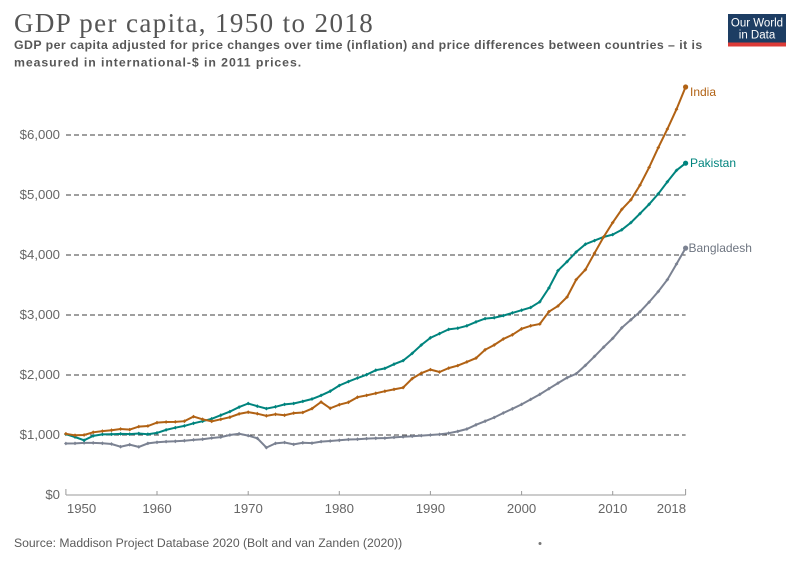 Image resolution: width=800 pixels, height=565 pixels. Describe the element at coordinates (194, 23) in the screenshot. I see `svg-text: GDP per capita, 1950 to 2018` at that location.